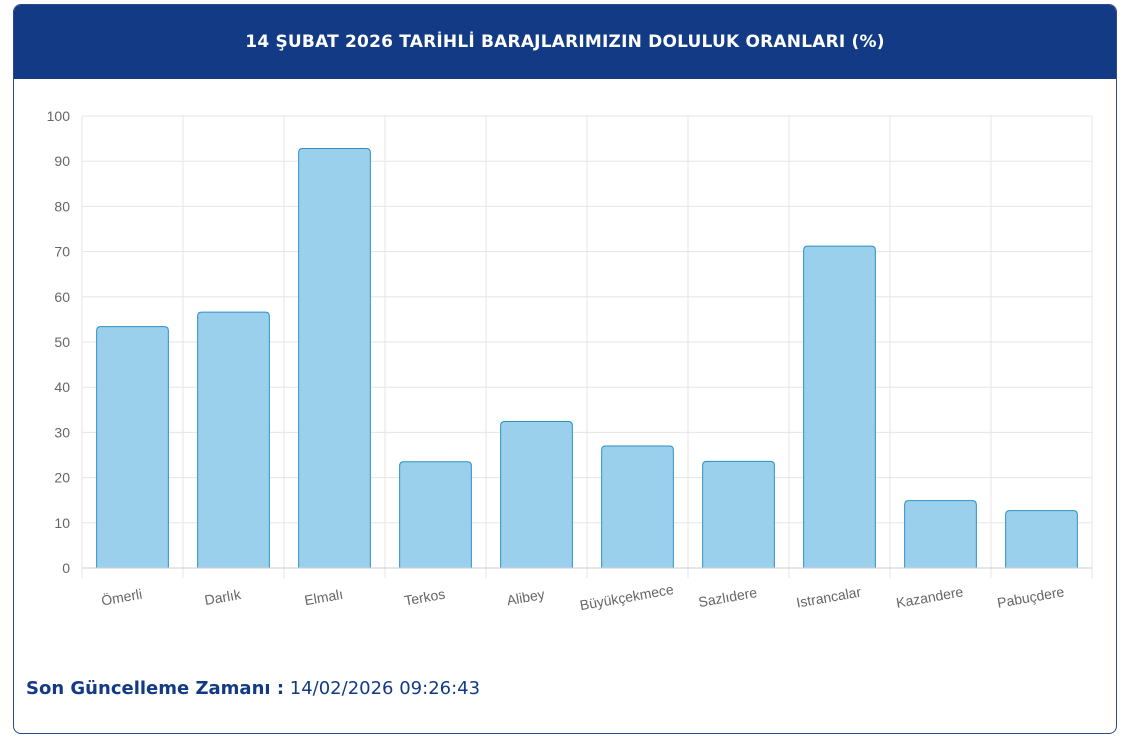 This screenshot has height=745, width=1131. I want to click on last-update-value: 14/02/2026 09:26:43, so click(385, 688).